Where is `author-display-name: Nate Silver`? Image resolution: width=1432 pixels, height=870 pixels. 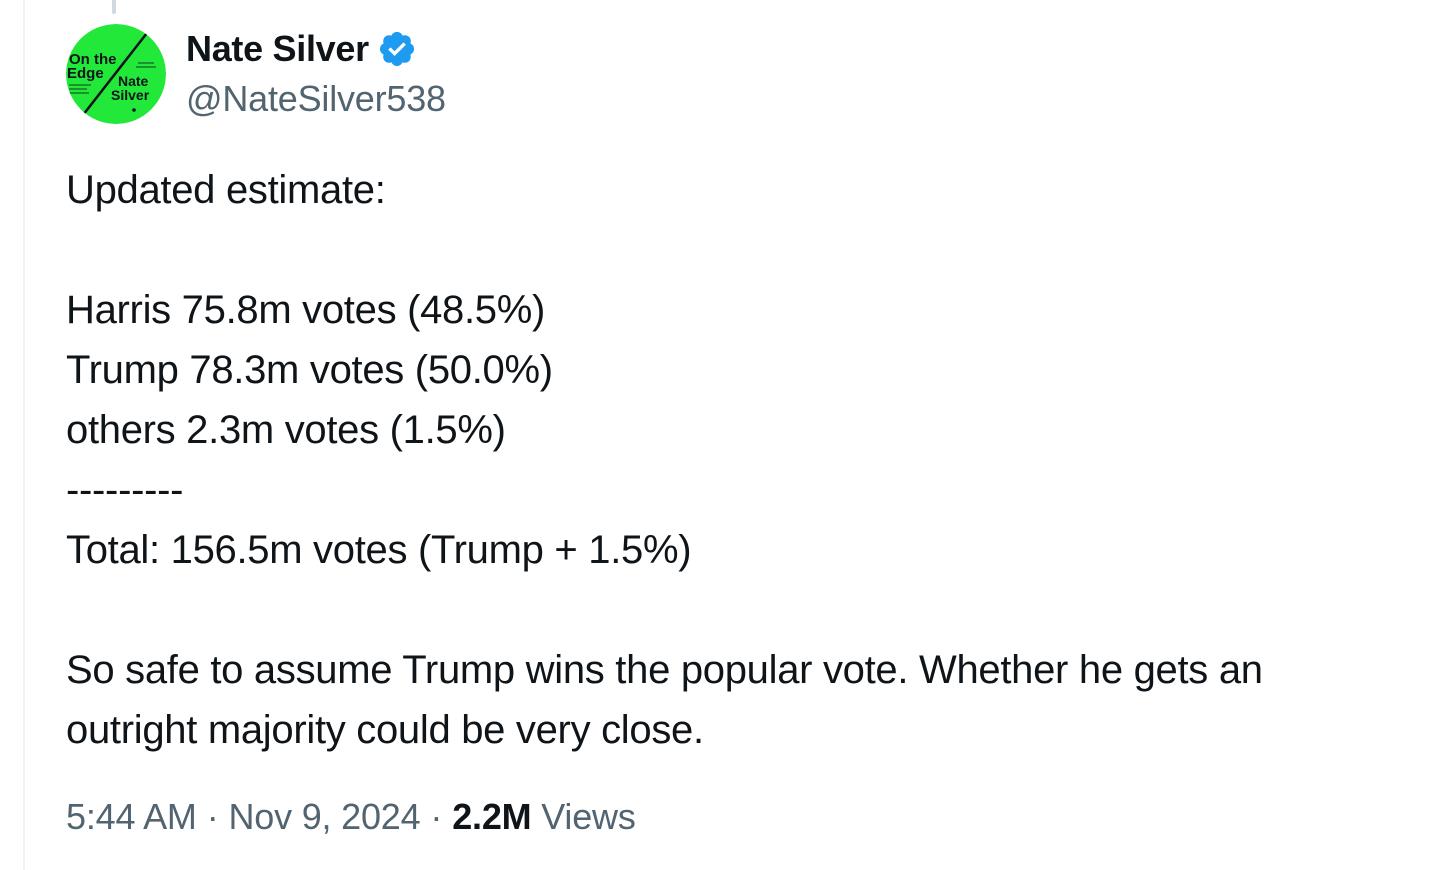 author-display-name: Nate Silver is located at coordinates (277, 48).